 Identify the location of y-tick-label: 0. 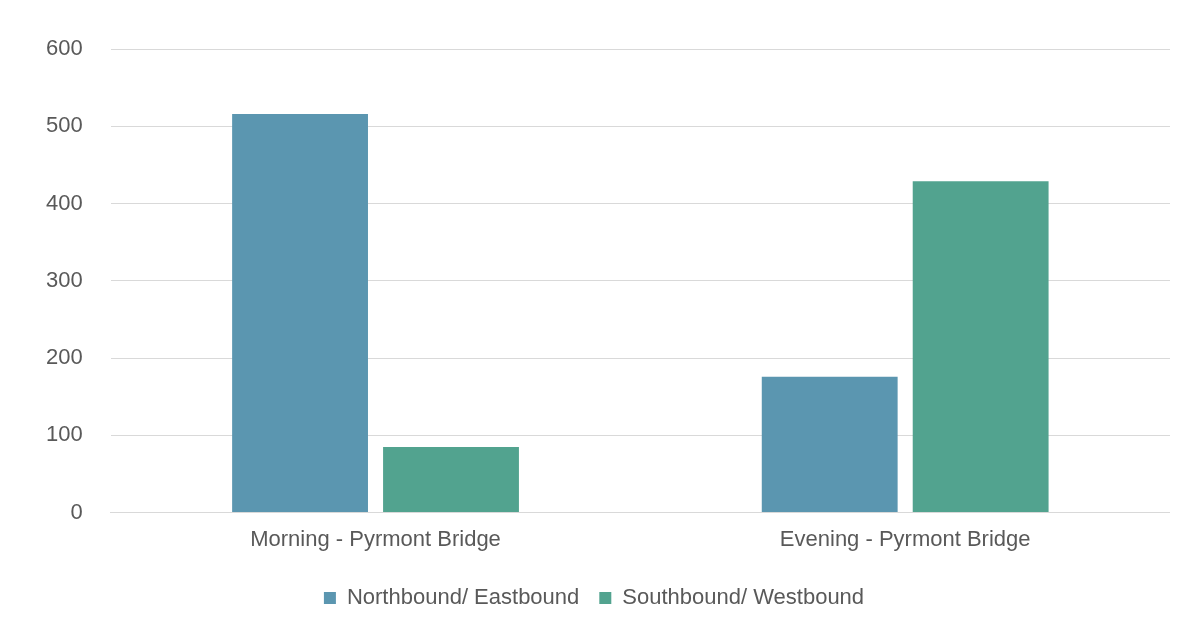
(76, 511).